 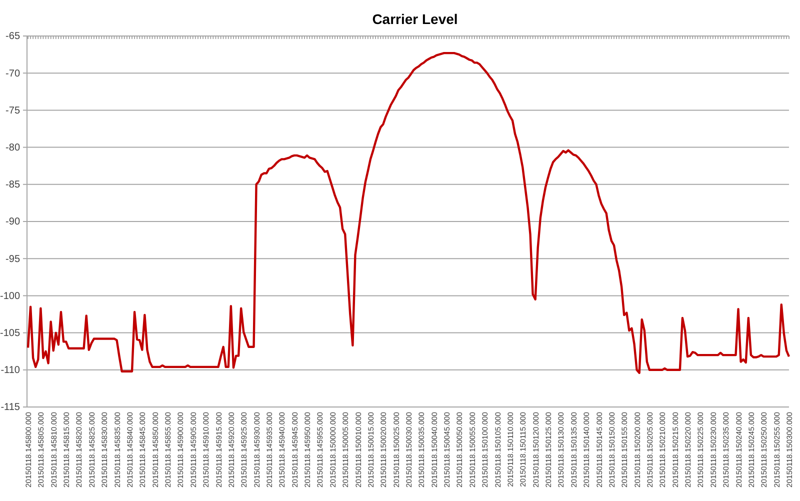 I want to click on y-tick-label: -115, so click(x=10, y=408).